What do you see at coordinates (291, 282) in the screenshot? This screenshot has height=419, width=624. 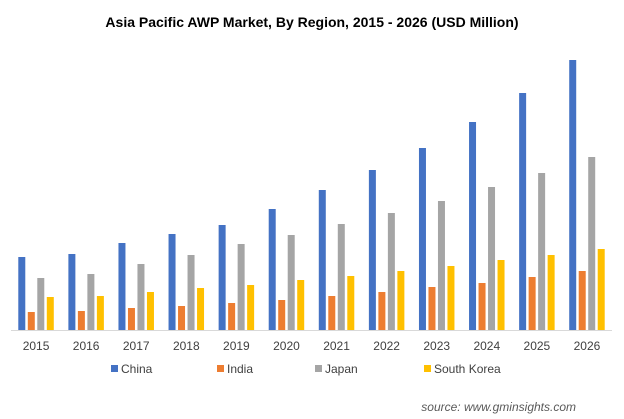 I see `bar-japan-2020` at bounding box center [291, 282].